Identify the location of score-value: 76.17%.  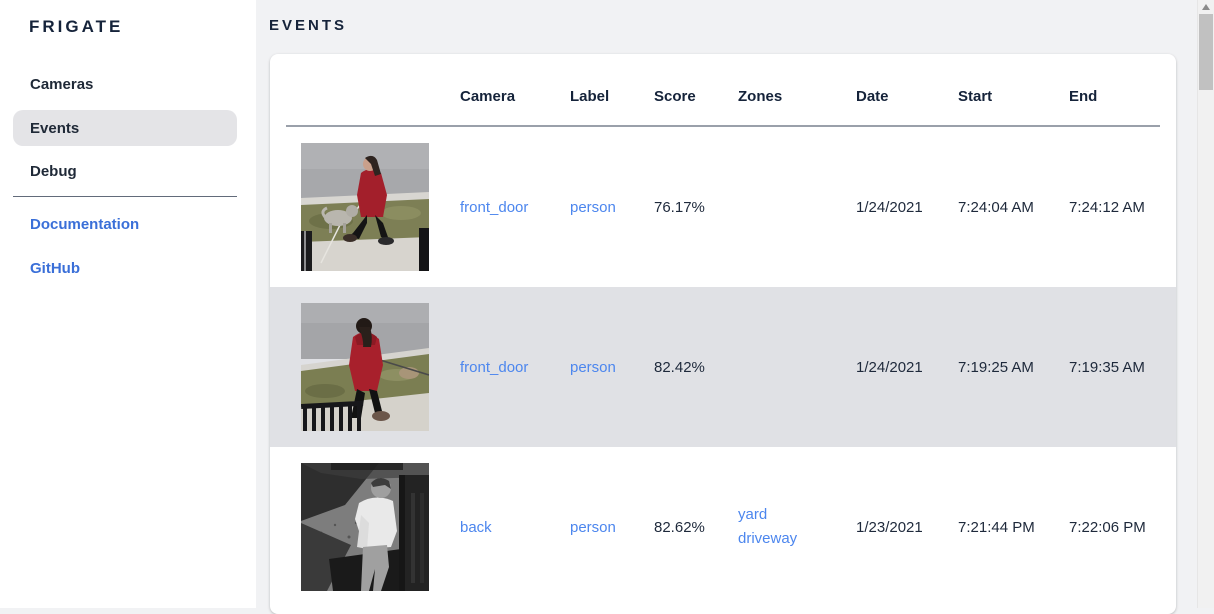
(679, 207).